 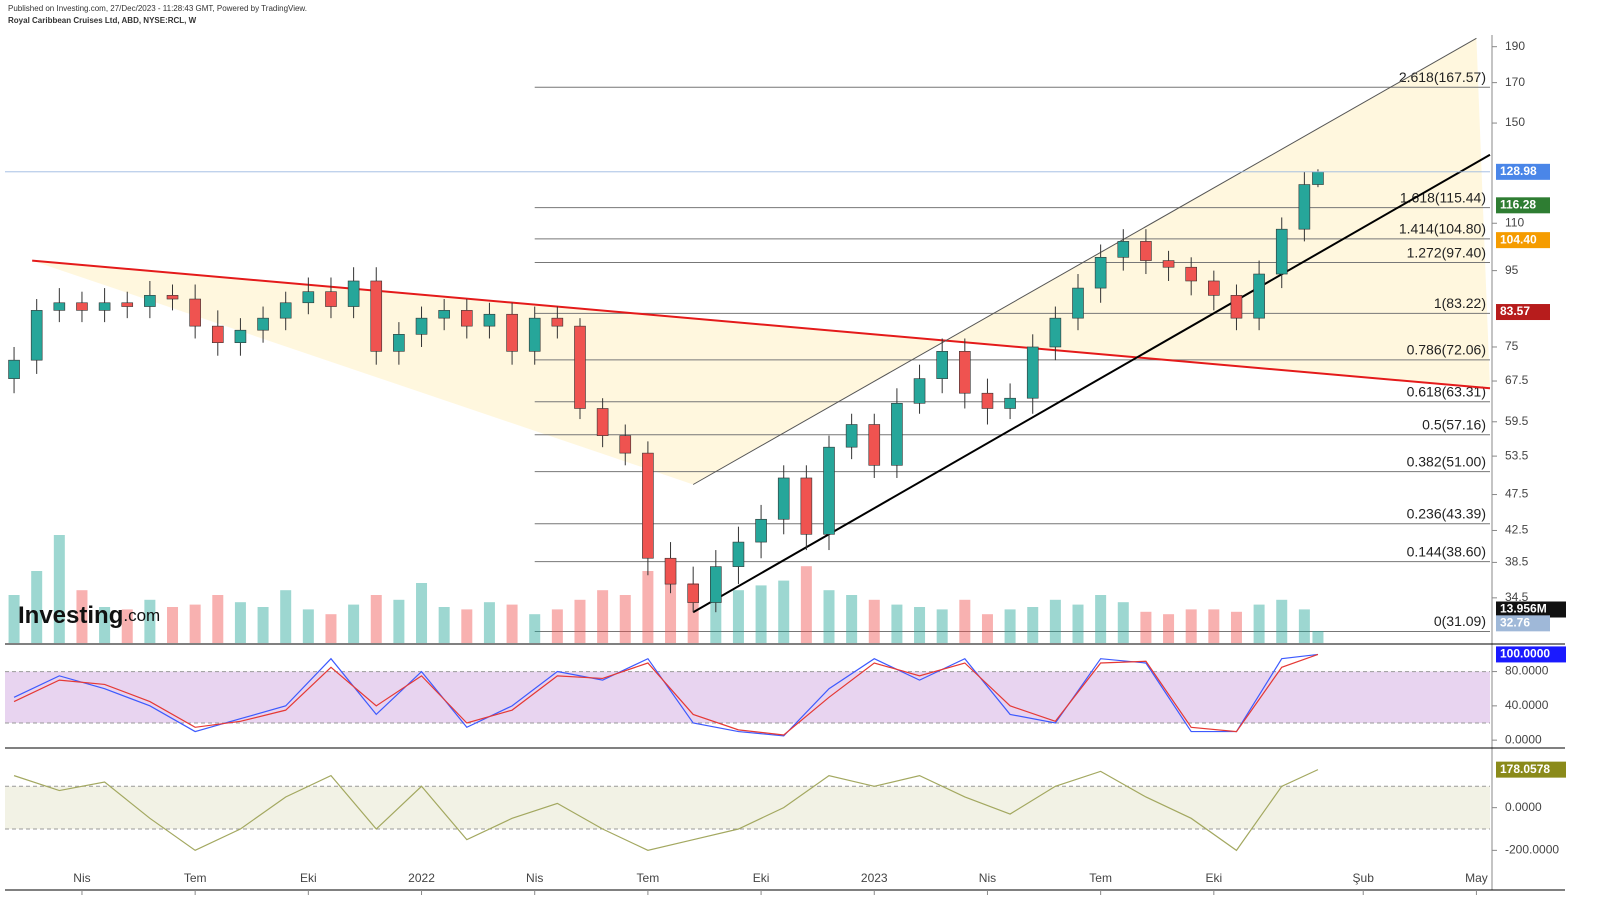 I want to click on x-tick-label: 2022, so click(x=421, y=878).